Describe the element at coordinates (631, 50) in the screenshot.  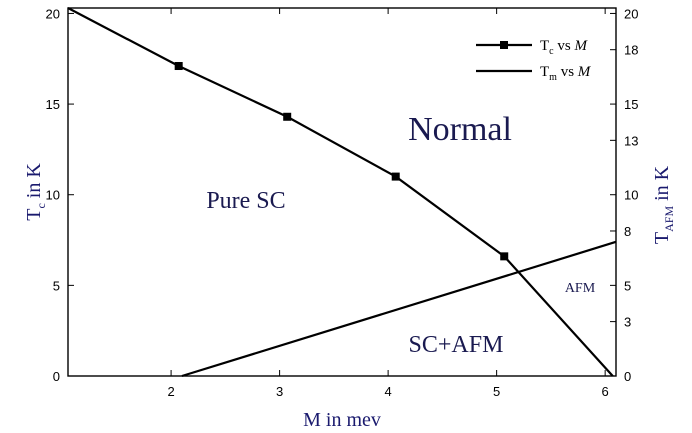
I see `y2-tick-label-7: 18` at that location.